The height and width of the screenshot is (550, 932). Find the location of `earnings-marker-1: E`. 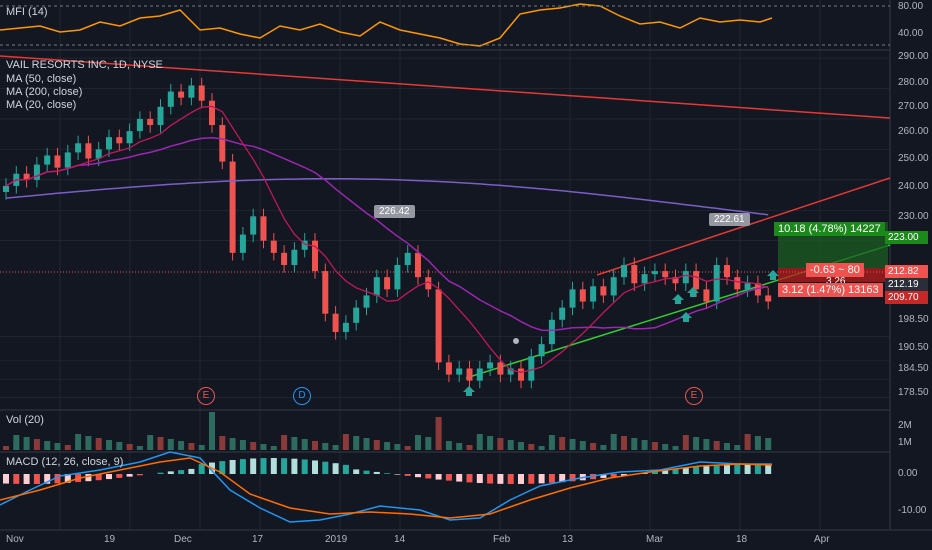

earnings-marker-1: E is located at coordinates (206, 396).